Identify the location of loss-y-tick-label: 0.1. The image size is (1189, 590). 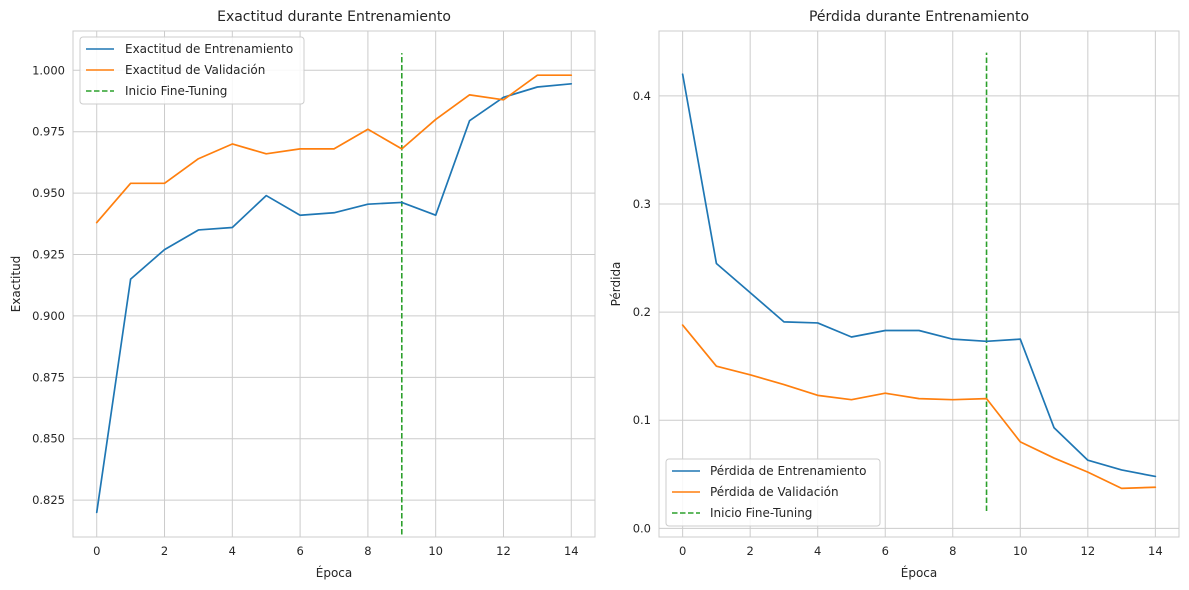
(642, 420).